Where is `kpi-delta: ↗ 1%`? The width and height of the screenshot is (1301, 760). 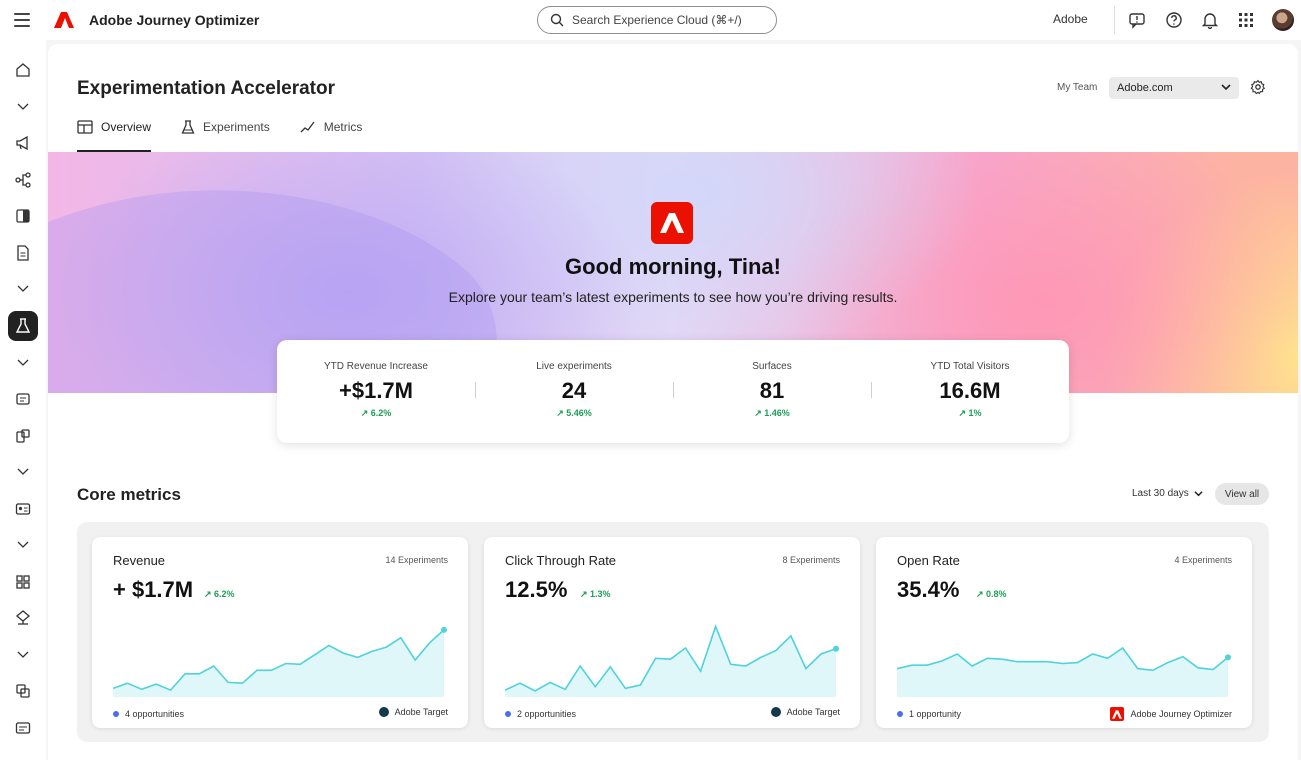
kpi-delta: ↗ 1% is located at coordinates (970, 413).